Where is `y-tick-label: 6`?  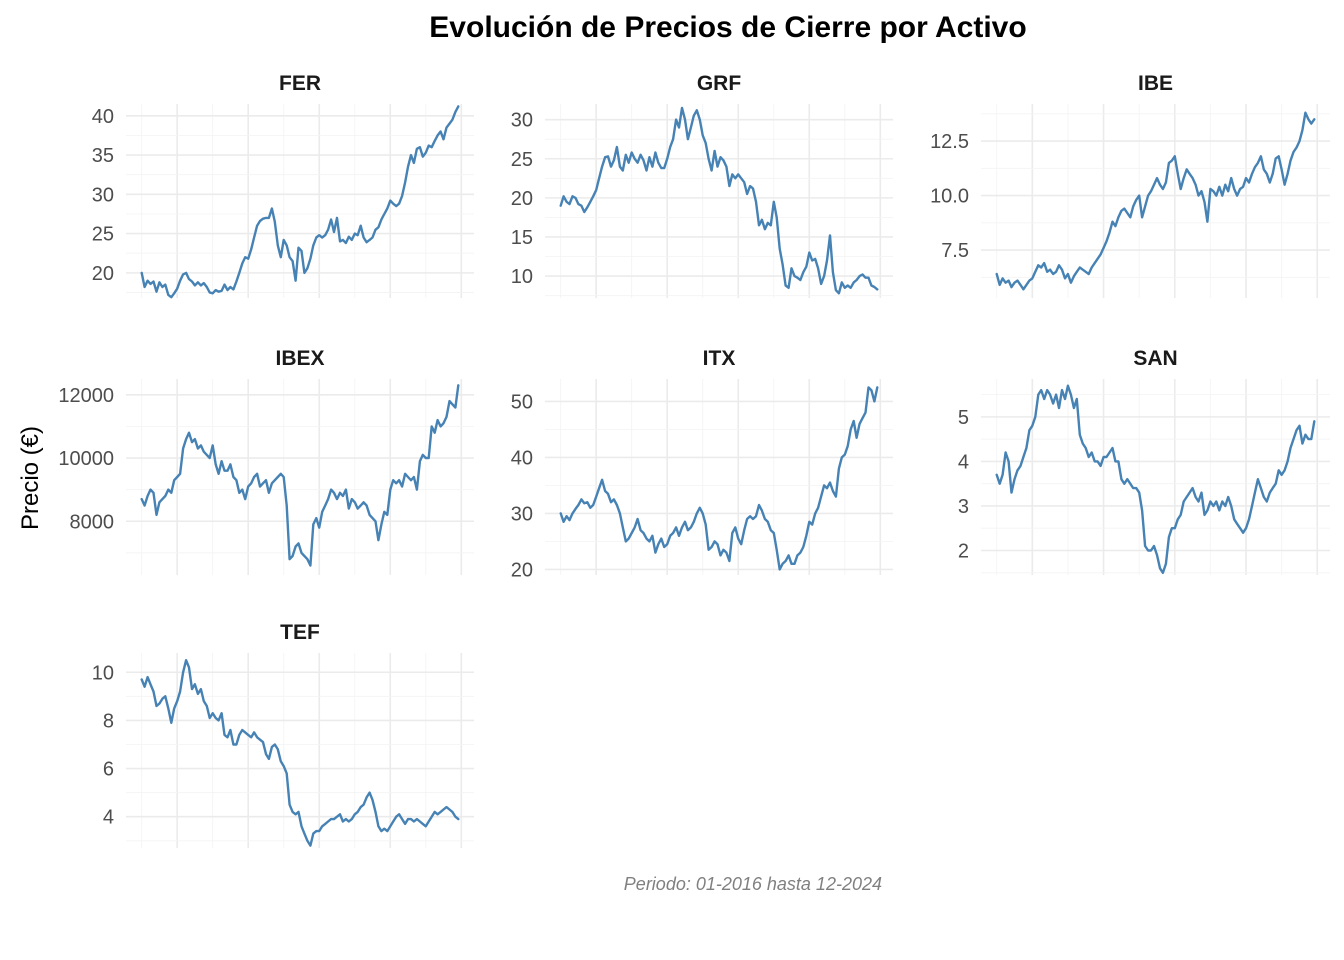
y-tick-label: 6 is located at coordinates (108, 770).